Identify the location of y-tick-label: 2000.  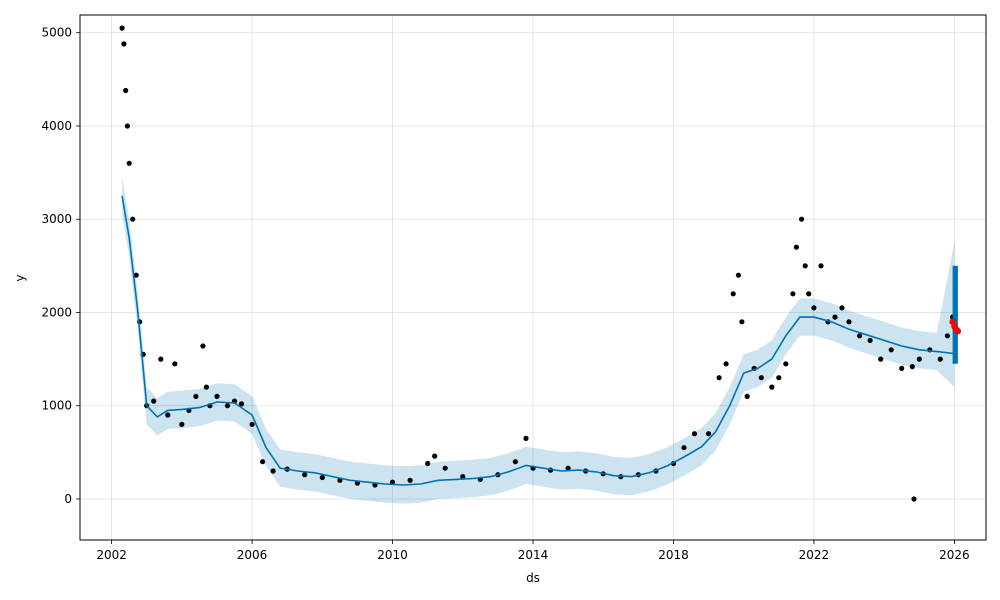
(56, 312).